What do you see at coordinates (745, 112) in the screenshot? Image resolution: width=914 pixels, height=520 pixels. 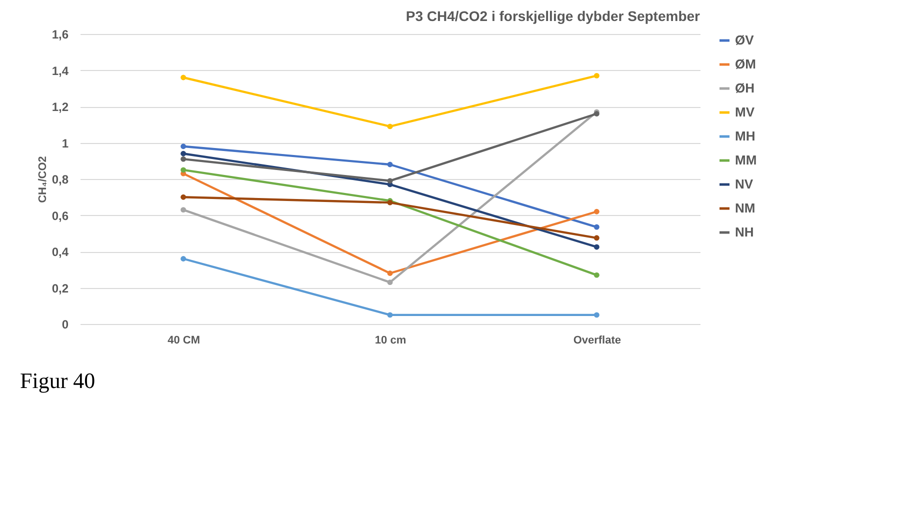 I see `legend-label: MV` at bounding box center [745, 112].